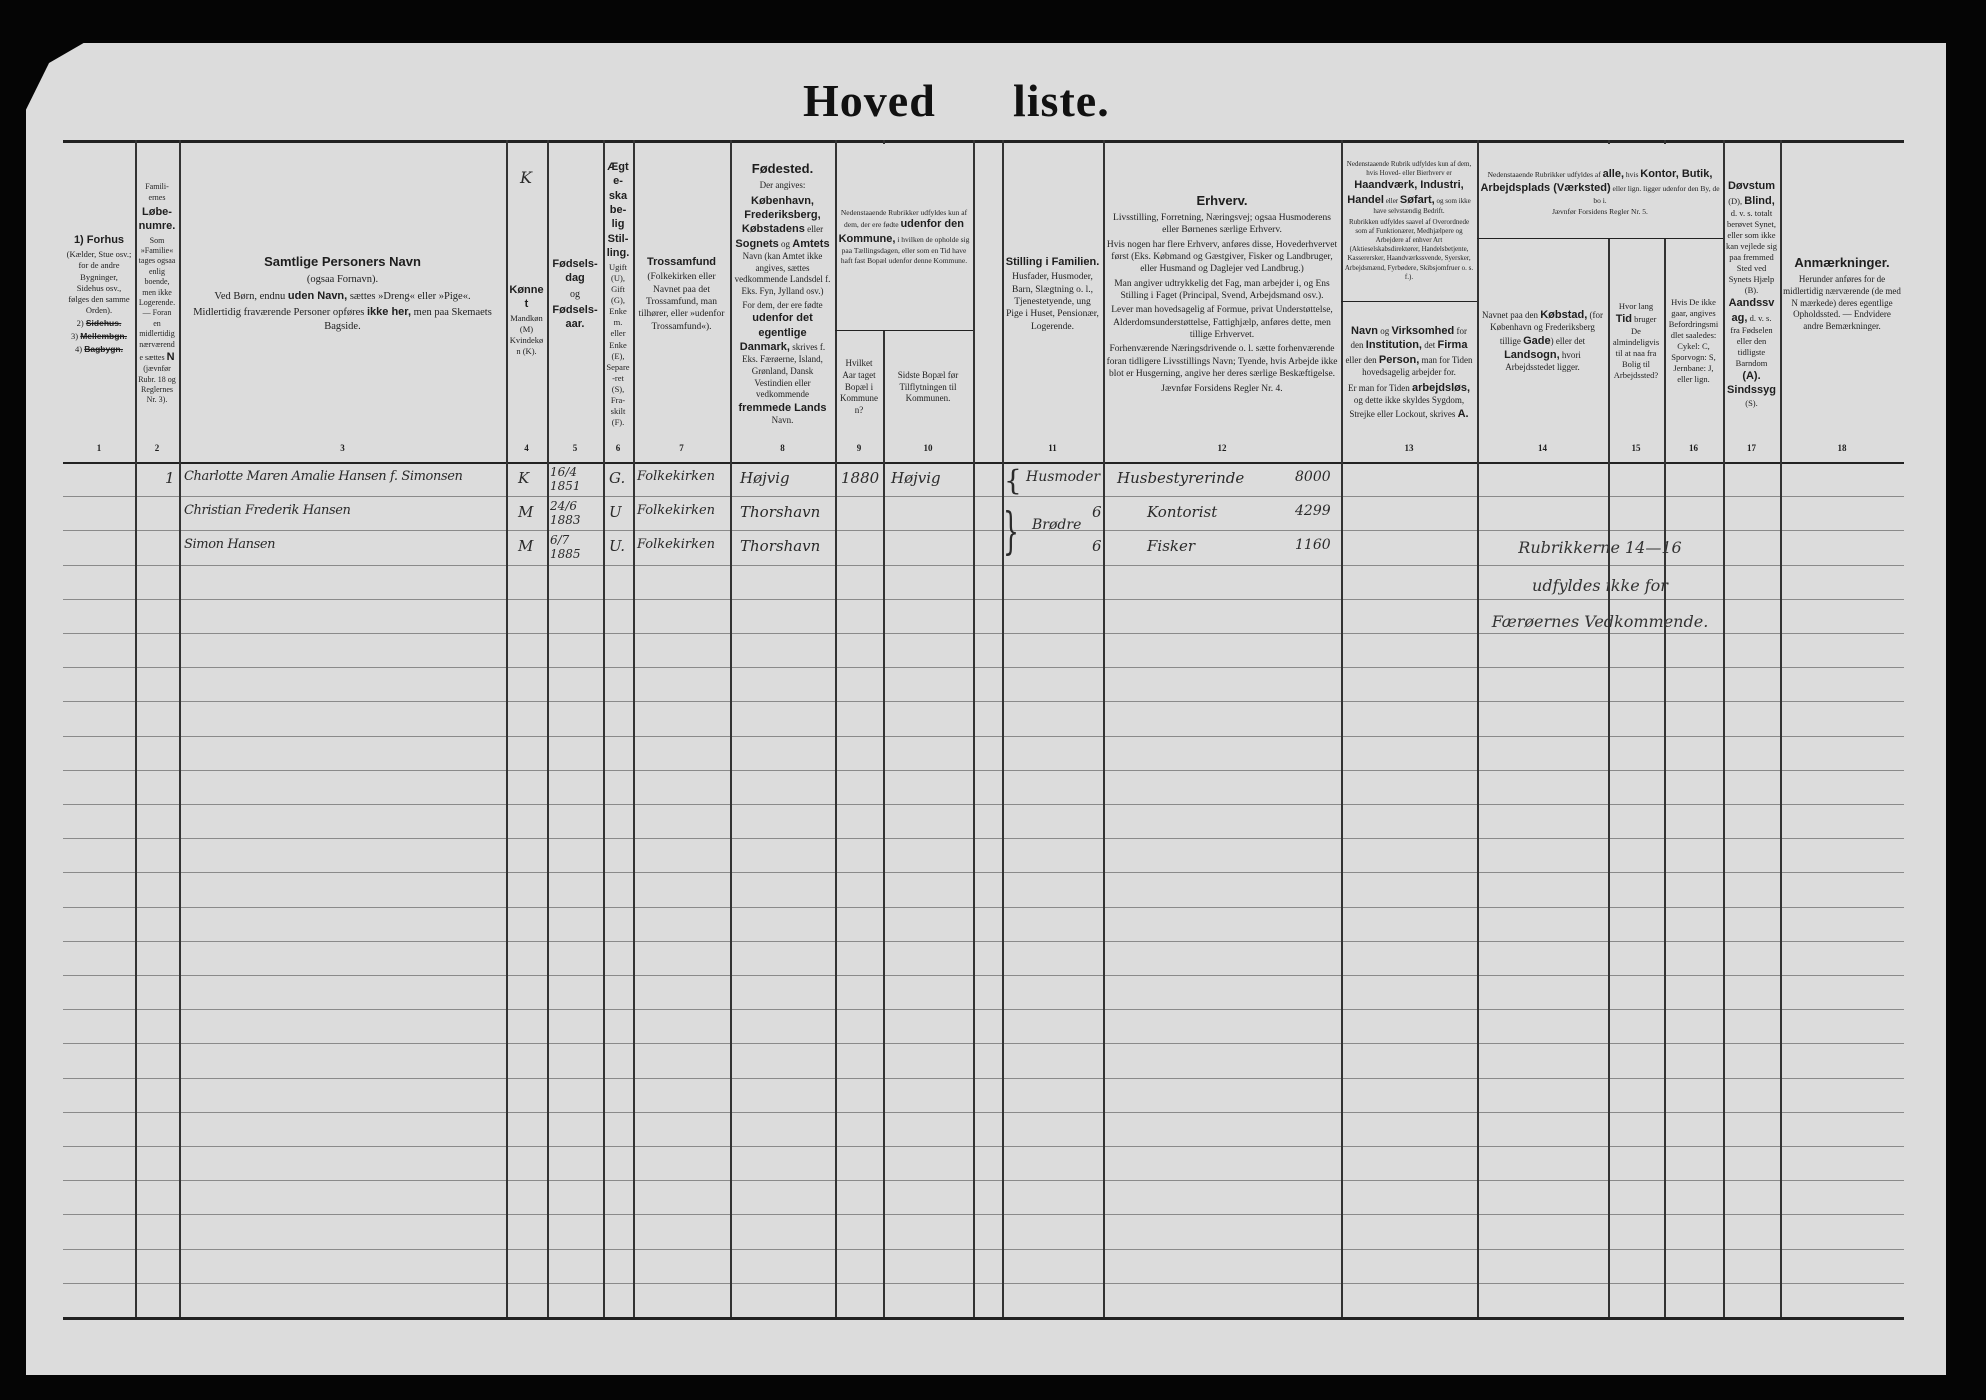 The height and width of the screenshot is (1400, 1986). Describe the element at coordinates (776, 332) in the screenshot. I see `header-text-bold: udenfor det egentlige Danmark,` at that location.